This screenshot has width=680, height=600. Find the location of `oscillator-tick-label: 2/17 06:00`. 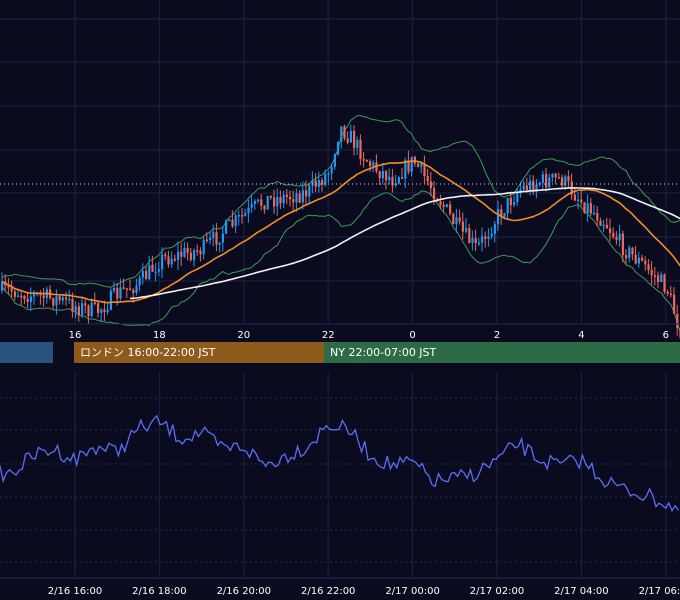

oscillator-tick-label: 2/17 06:00 is located at coordinates (659, 591).